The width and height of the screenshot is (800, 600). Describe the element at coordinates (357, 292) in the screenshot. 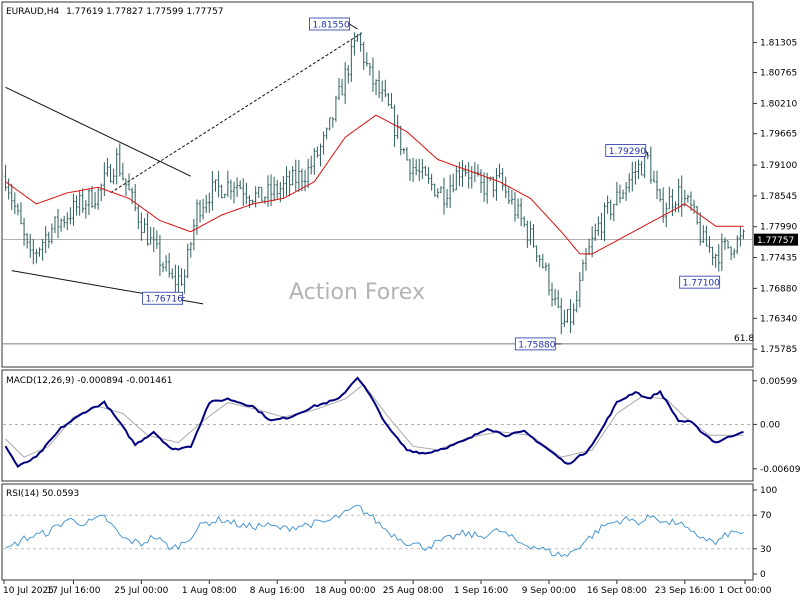

I see `watermark: Action Forex` at that location.